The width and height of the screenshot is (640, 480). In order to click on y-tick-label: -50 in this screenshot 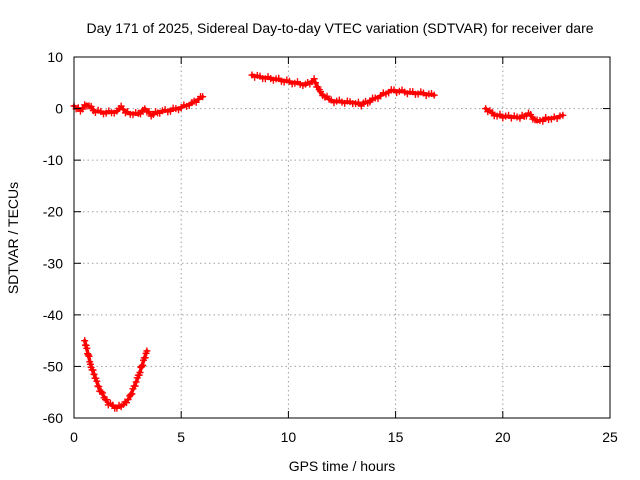, I will do `click(53, 366)`.